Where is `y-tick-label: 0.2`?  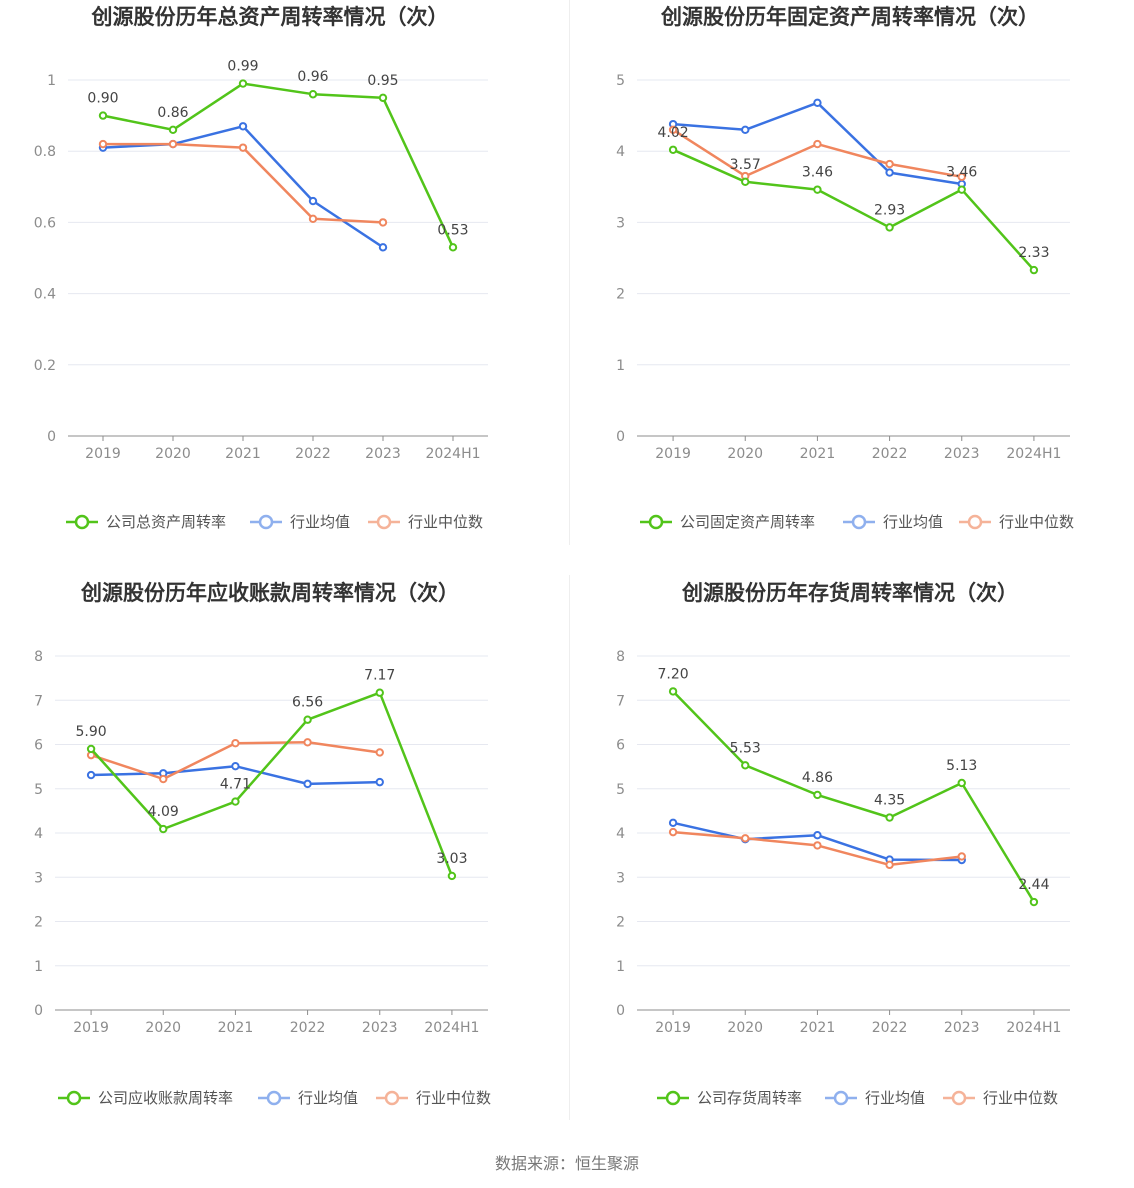
y-tick-label: 0.2 is located at coordinates (45, 366).